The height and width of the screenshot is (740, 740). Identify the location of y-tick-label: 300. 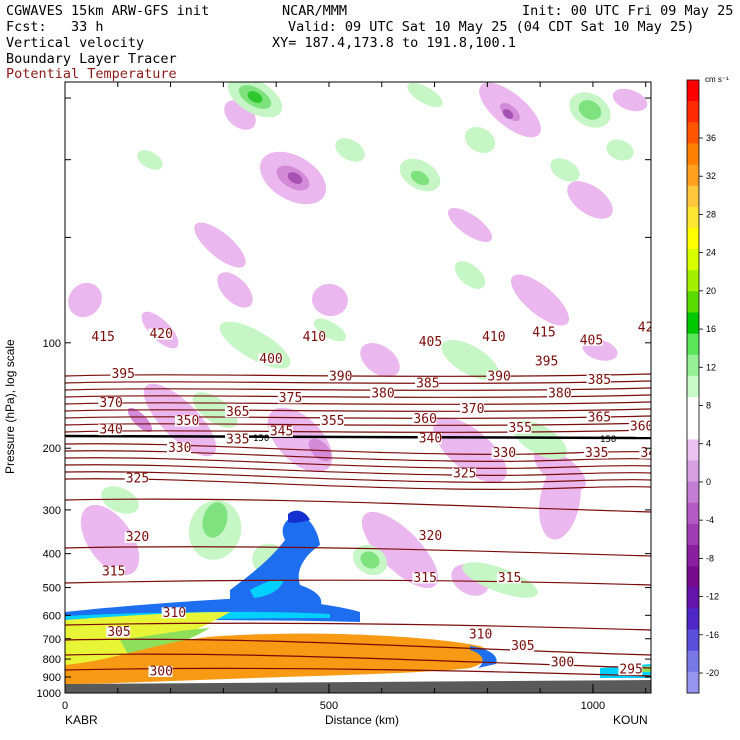
(52, 511).